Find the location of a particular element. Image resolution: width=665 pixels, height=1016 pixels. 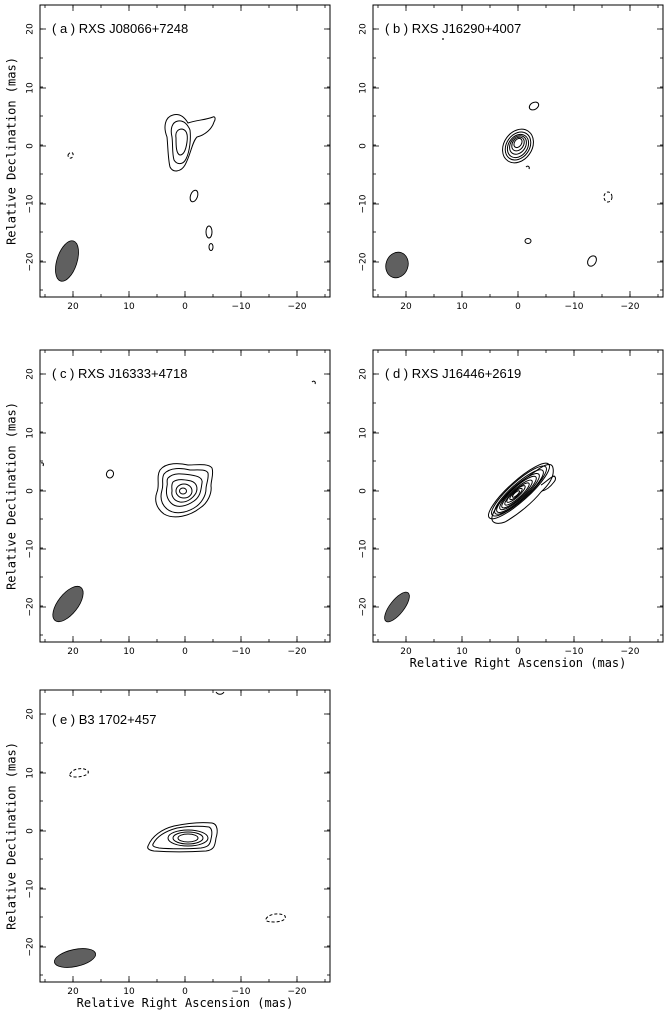

panel-b: ( b ) RXS J16290+4007 is located at coordinates (518, 151).